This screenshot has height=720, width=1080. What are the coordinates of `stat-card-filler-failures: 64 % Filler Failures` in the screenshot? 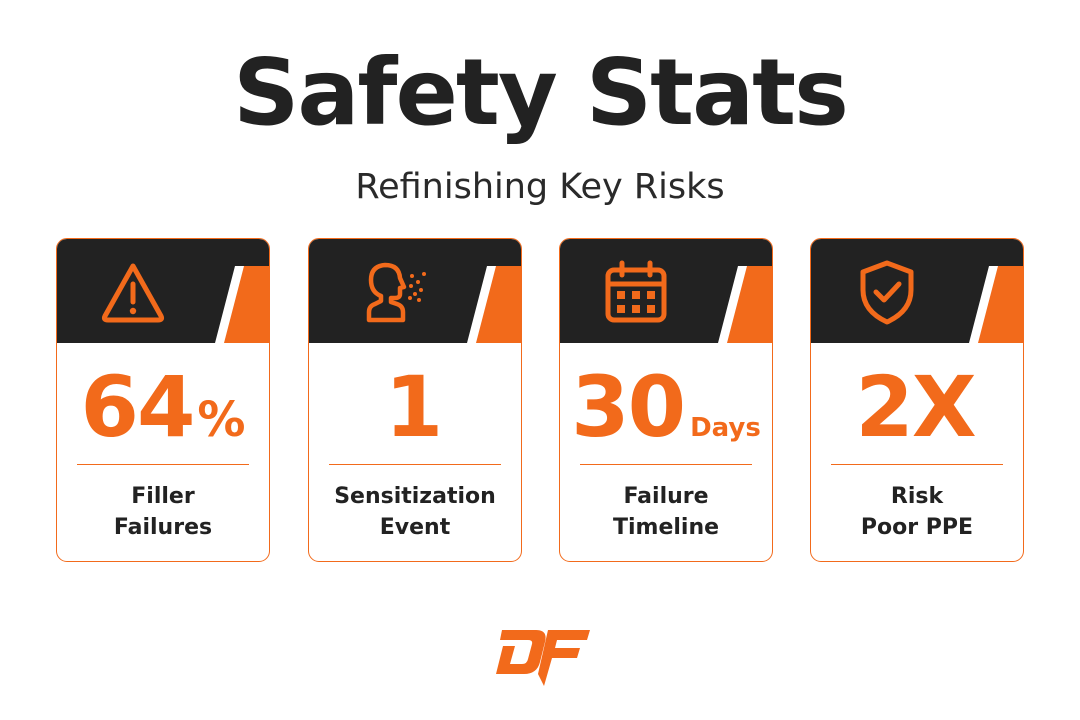 It's located at (163, 400).